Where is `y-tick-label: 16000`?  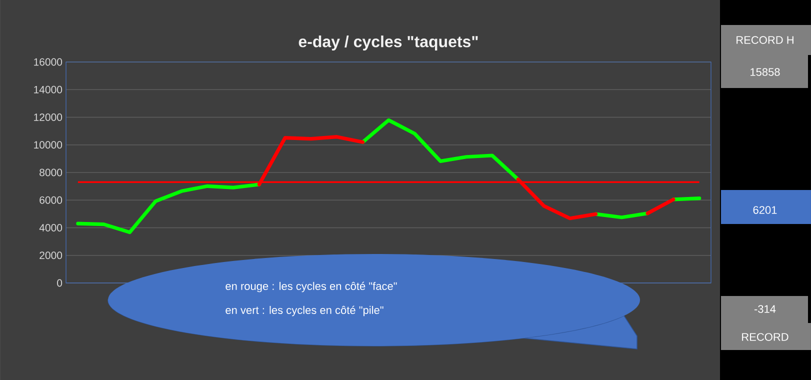
y-tick-label: 16000 is located at coordinates (48, 62).